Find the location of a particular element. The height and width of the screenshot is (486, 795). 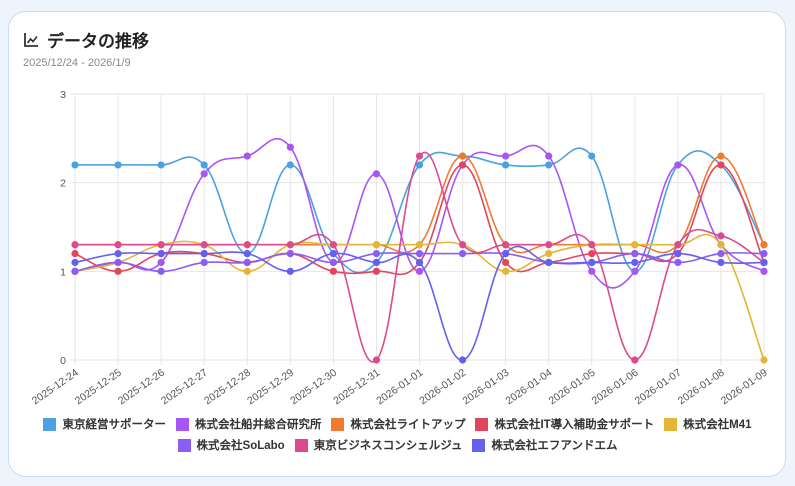

legend-item: 株式会社SoLabo is located at coordinates (231, 445).